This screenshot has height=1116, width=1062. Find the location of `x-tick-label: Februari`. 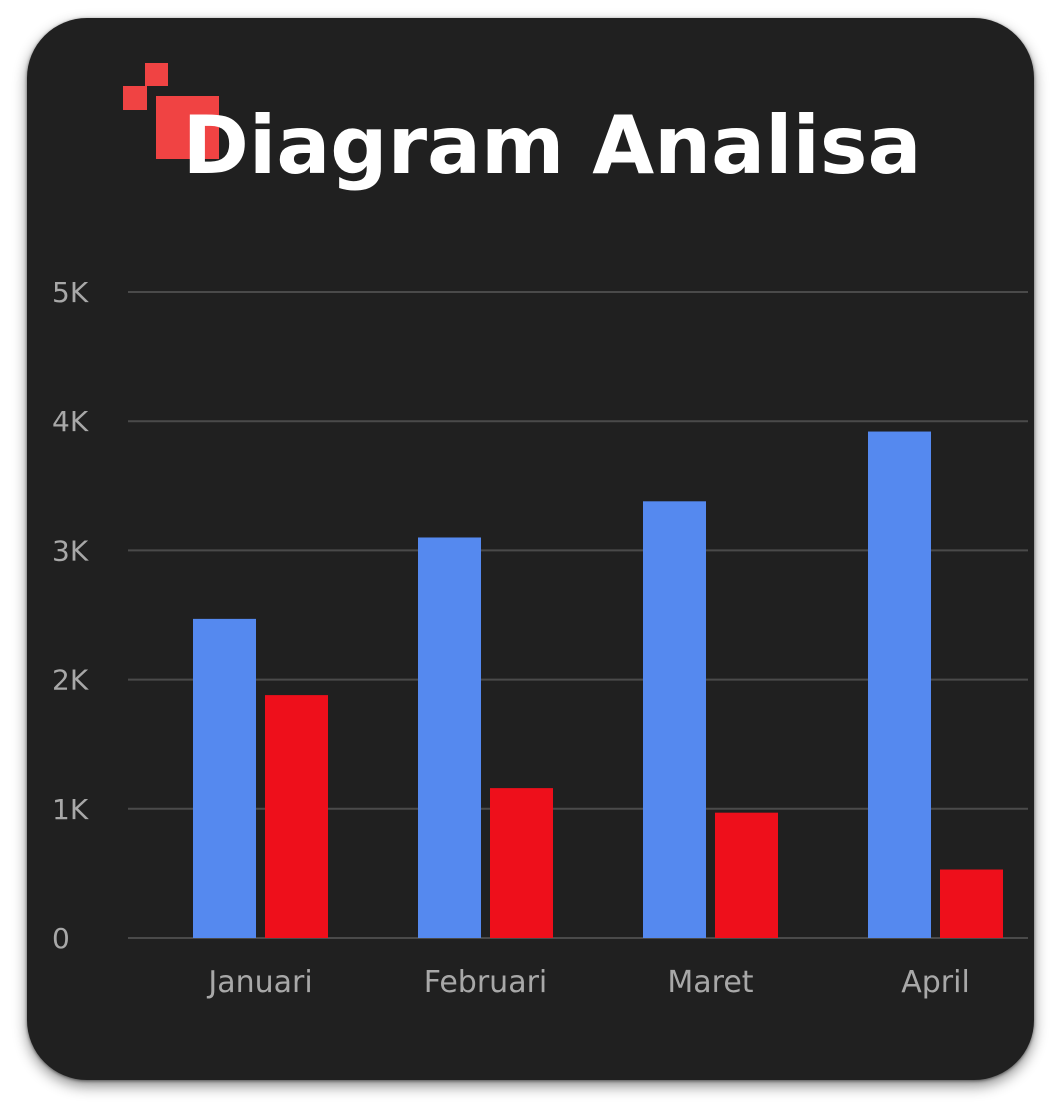

x-tick-label: Februari is located at coordinates (486, 982).